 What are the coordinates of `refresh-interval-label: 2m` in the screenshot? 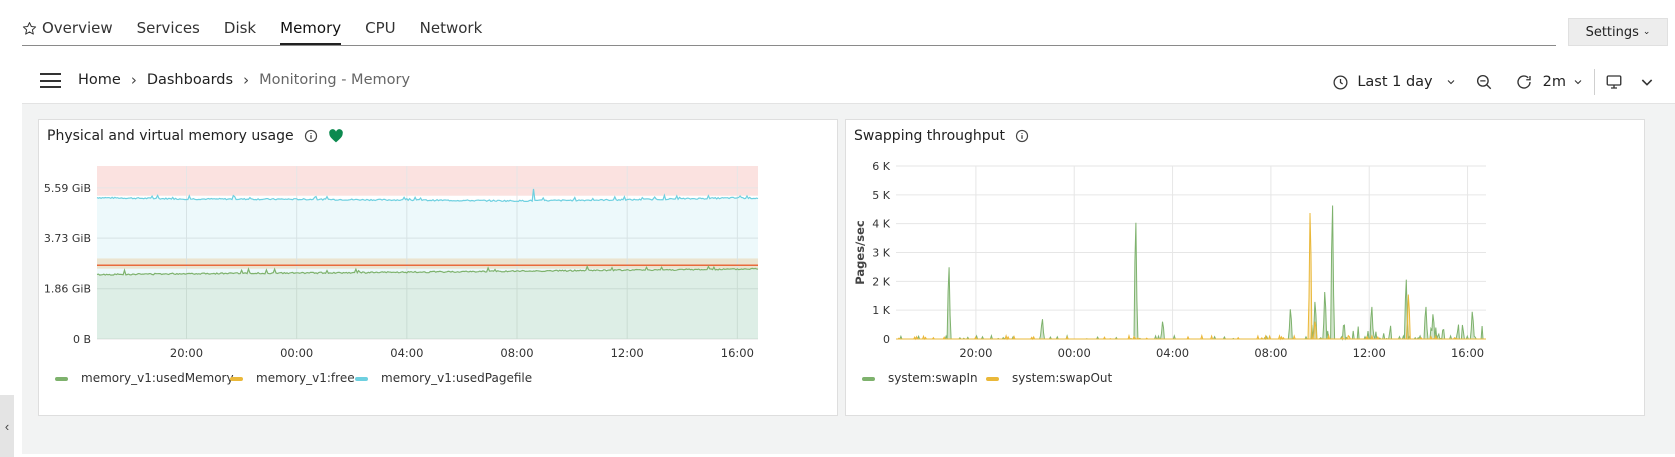 It's located at (1554, 82).